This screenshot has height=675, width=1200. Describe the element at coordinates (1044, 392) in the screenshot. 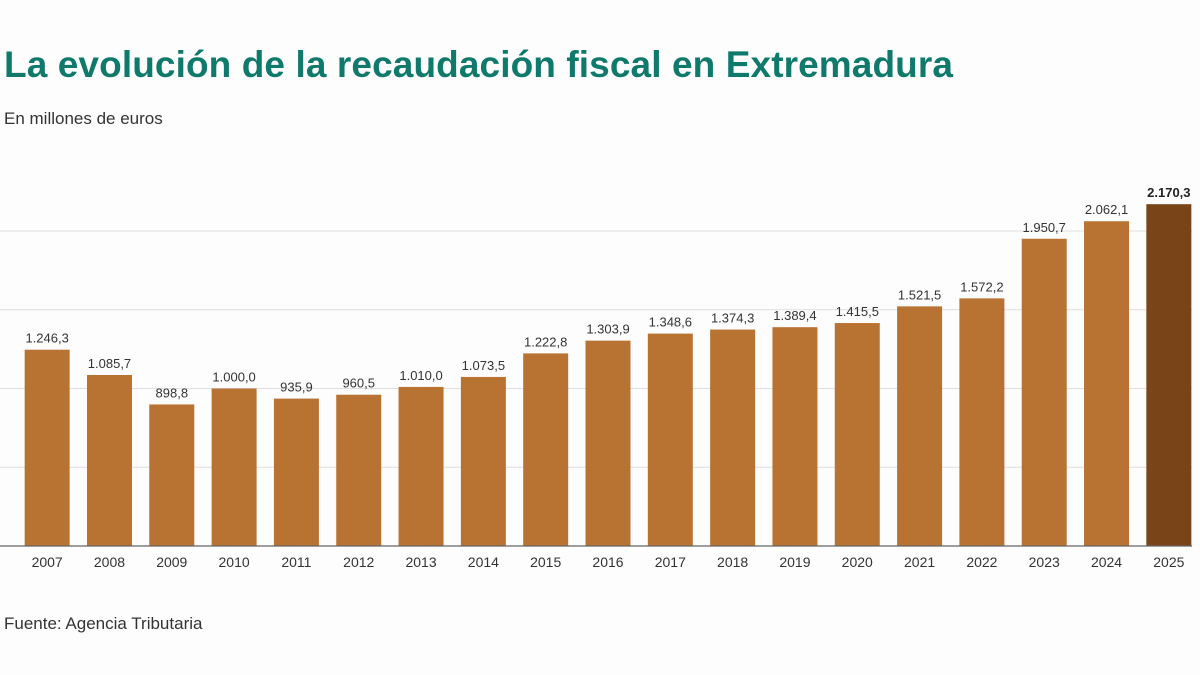

I see `bar-2023` at that location.